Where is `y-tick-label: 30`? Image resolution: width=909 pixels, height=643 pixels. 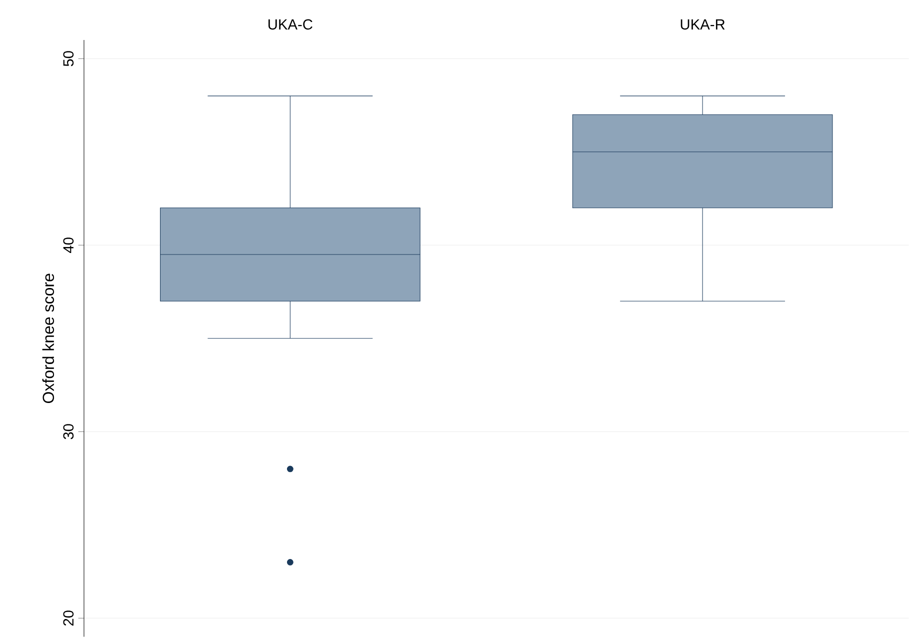 y-tick-label: 30 is located at coordinates (68, 432).